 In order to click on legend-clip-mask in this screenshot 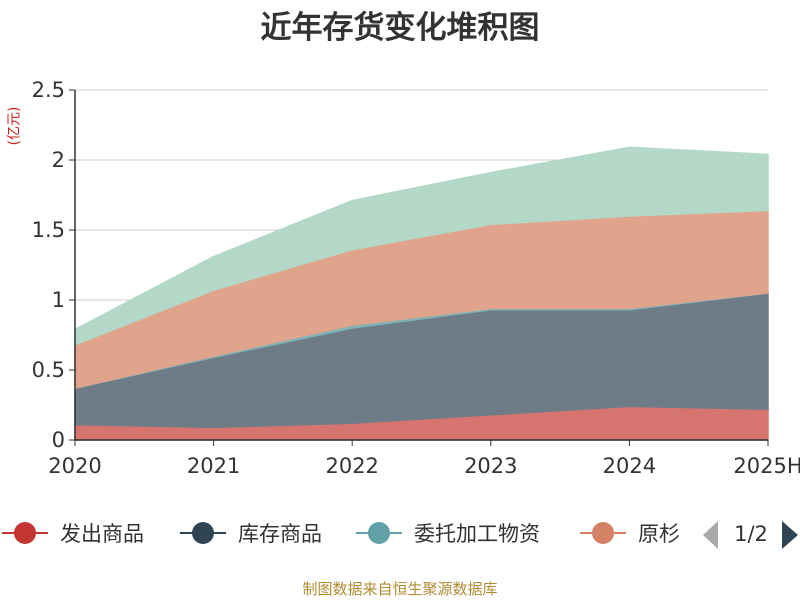, I will do `click(693, 533)`.